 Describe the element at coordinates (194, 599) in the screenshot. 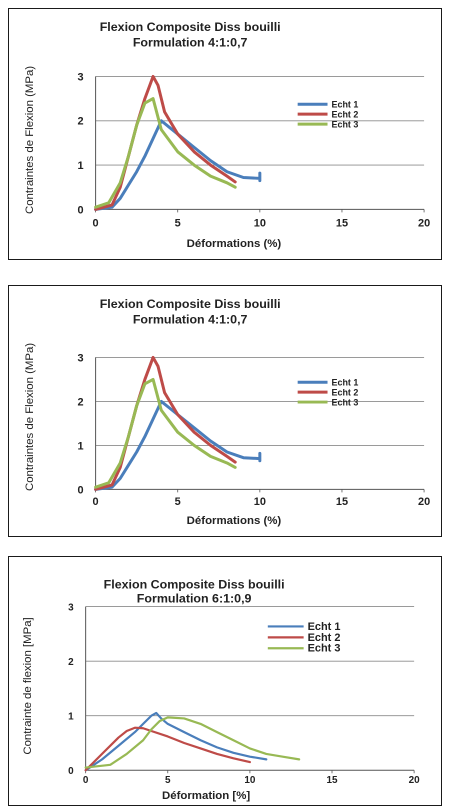

I see `chart-subtitle: Formulation 6:1:0,9` at that location.